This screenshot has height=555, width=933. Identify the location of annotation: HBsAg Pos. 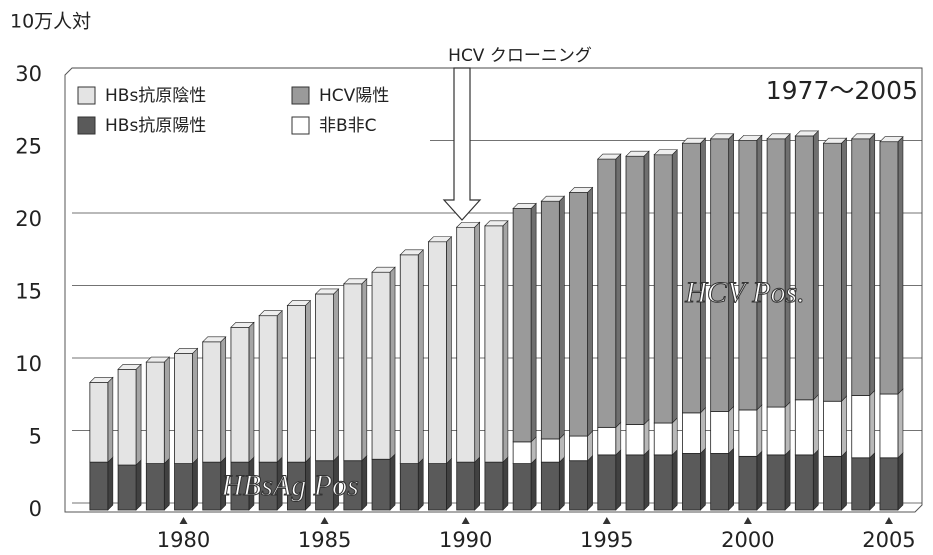
(289, 485).